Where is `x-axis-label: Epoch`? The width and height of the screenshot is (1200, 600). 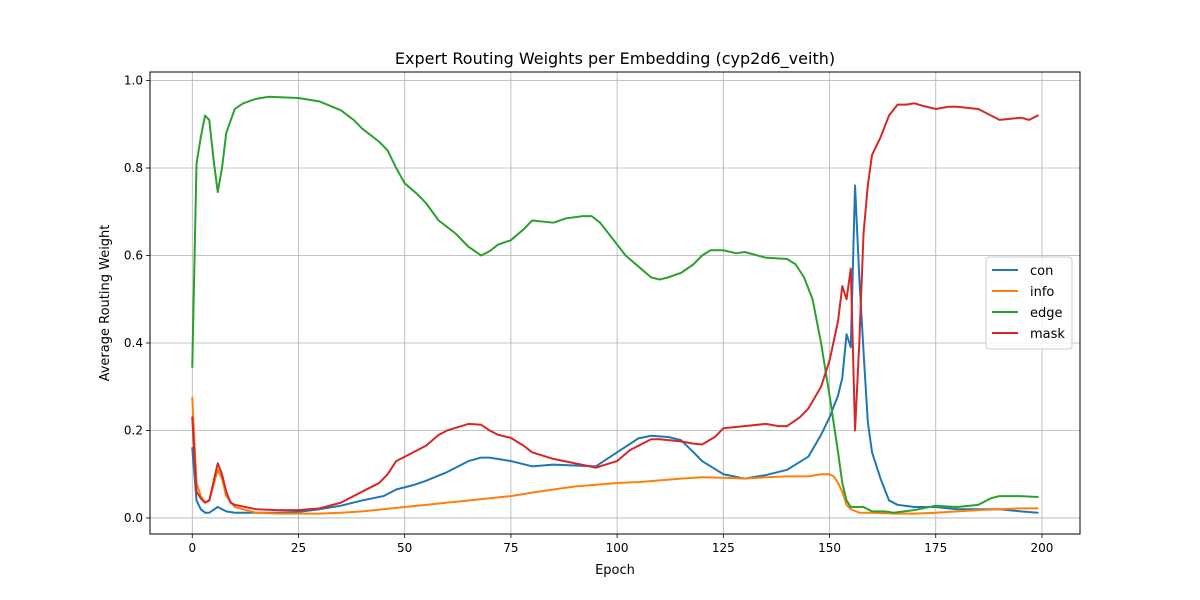
x-axis-label: Epoch is located at coordinates (615, 570).